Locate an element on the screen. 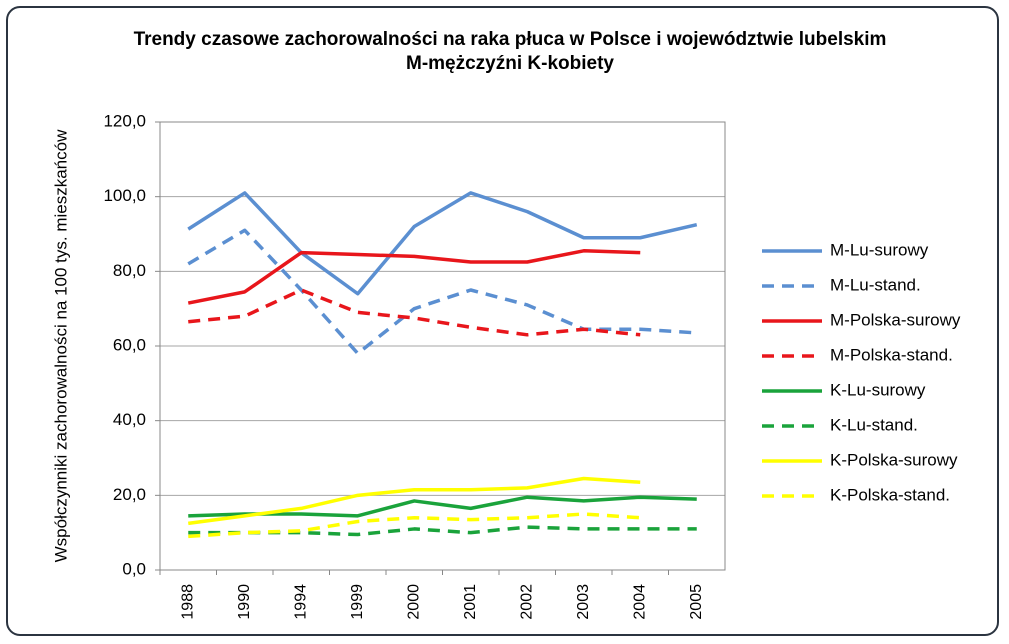  legend-label: M-Lu-surowy is located at coordinates (879, 249).